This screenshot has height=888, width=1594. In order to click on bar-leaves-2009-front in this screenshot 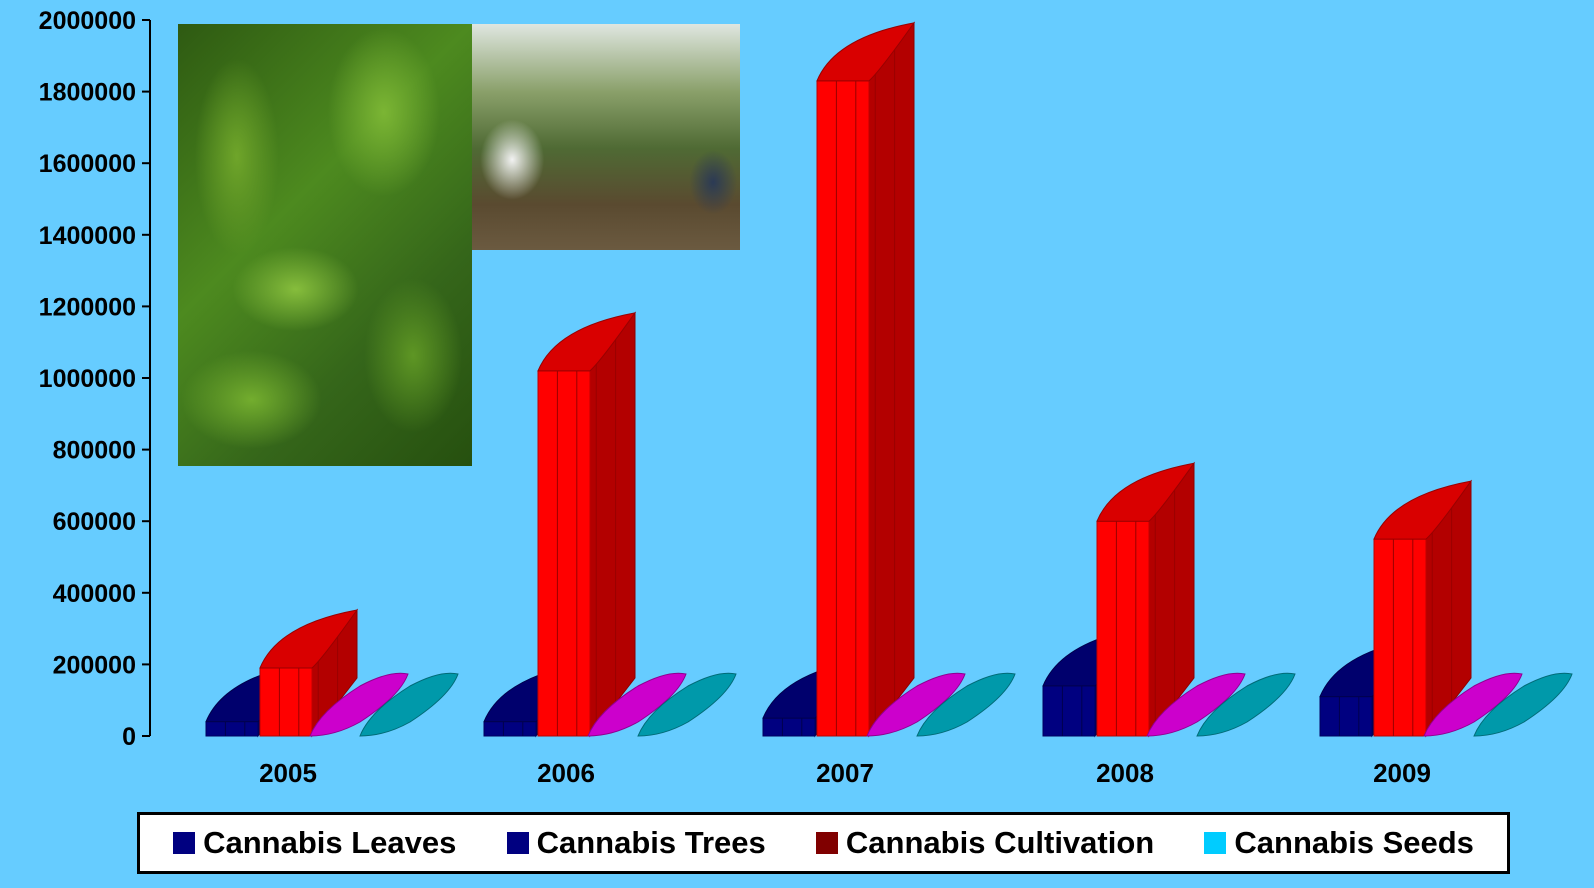, I will do `click(1346, 716)`.